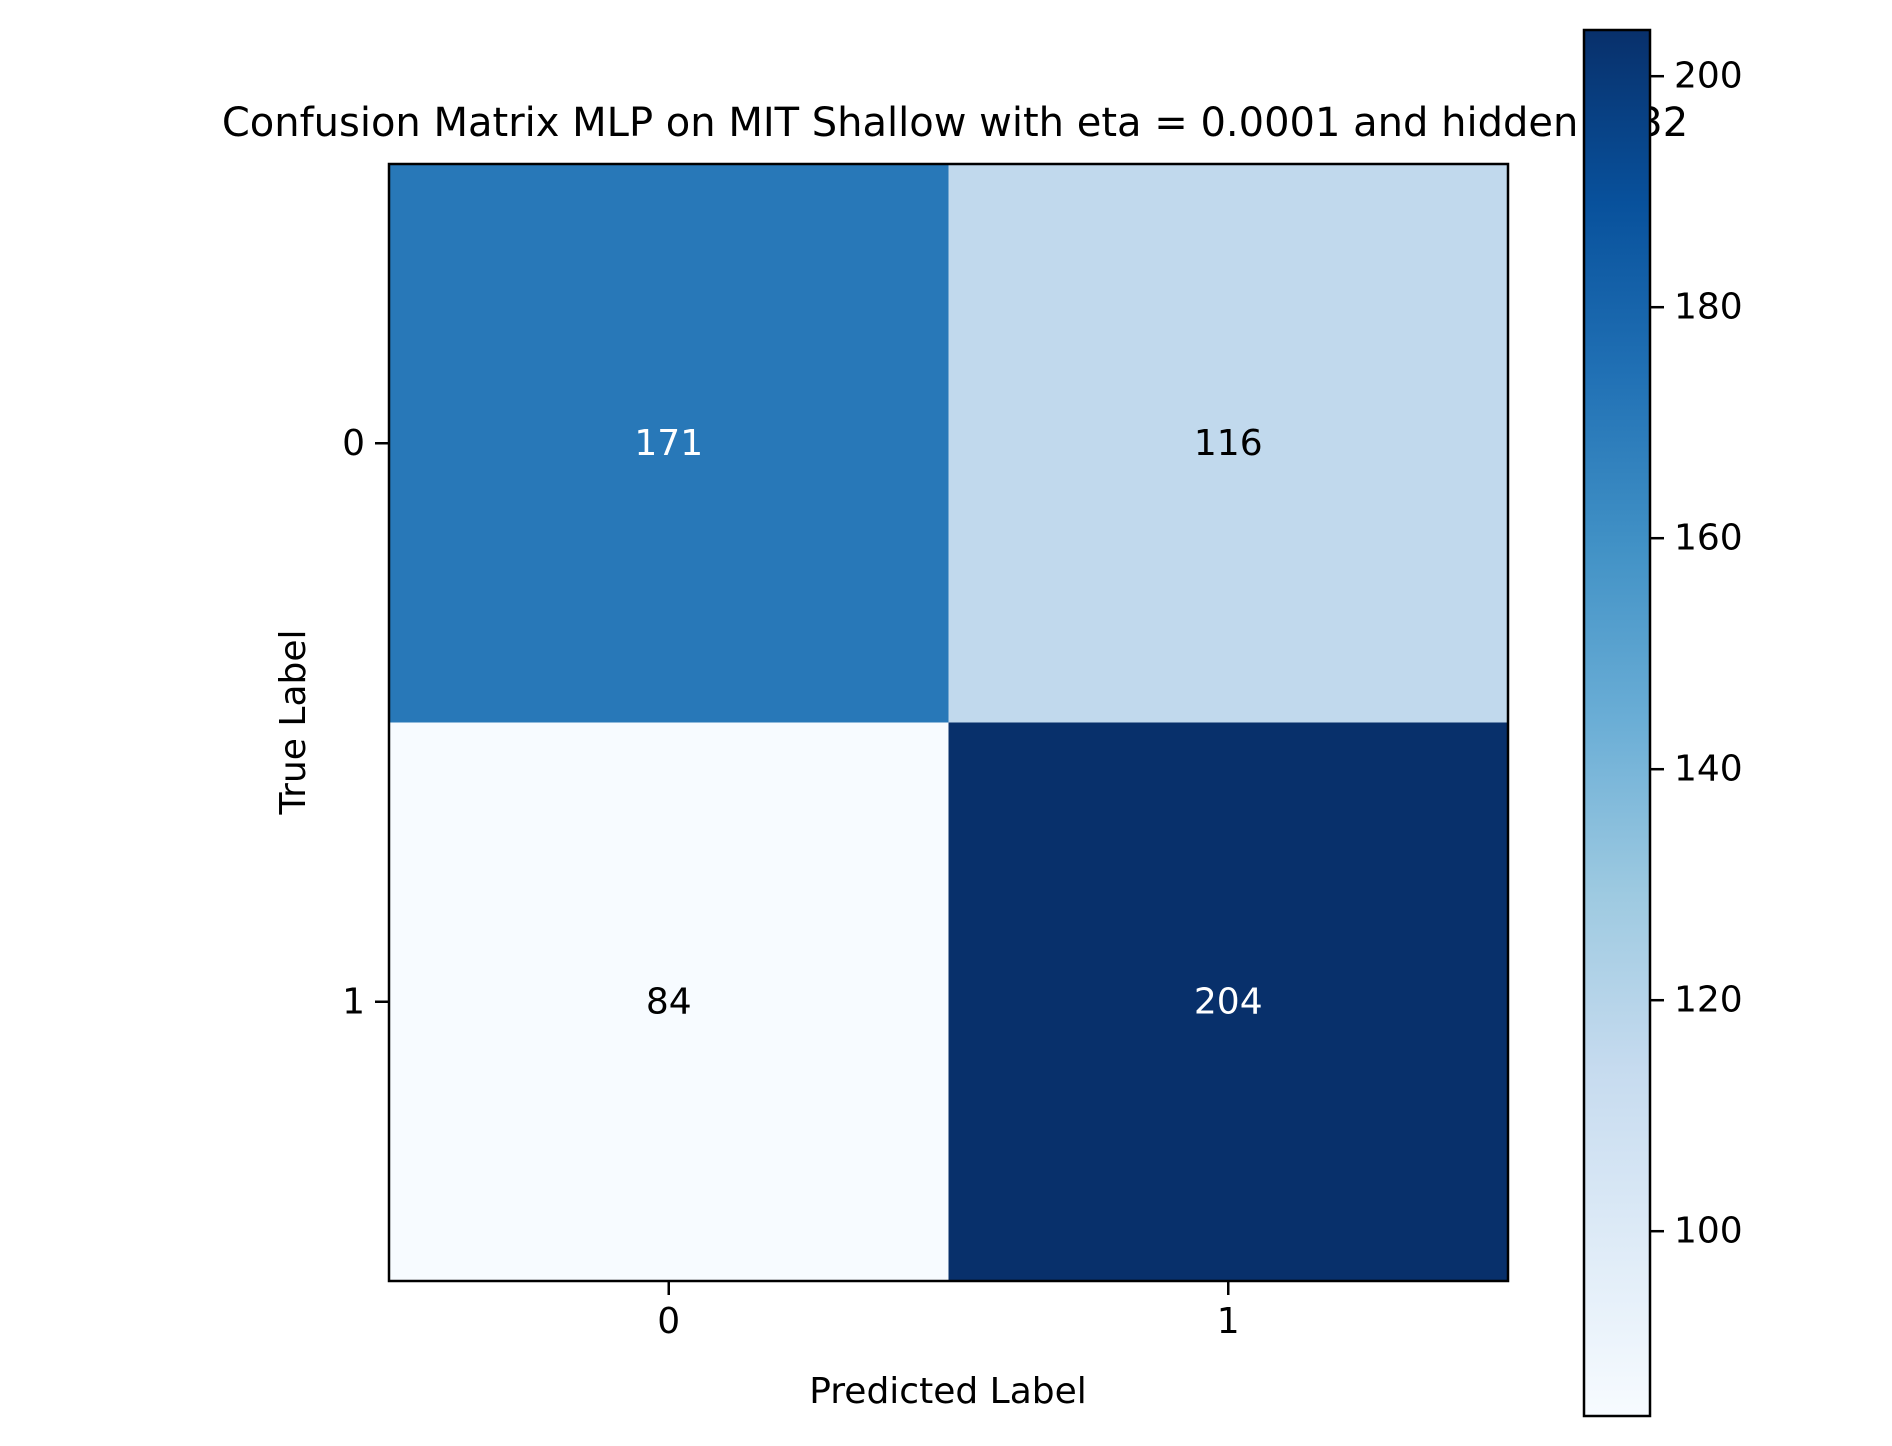 This screenshot has height=1446, width=1892. What do you see at coordinates (1708, 76) in the screenshot?
I see `colorbar-tick-label: 200` at bounding box center [1708, 76].